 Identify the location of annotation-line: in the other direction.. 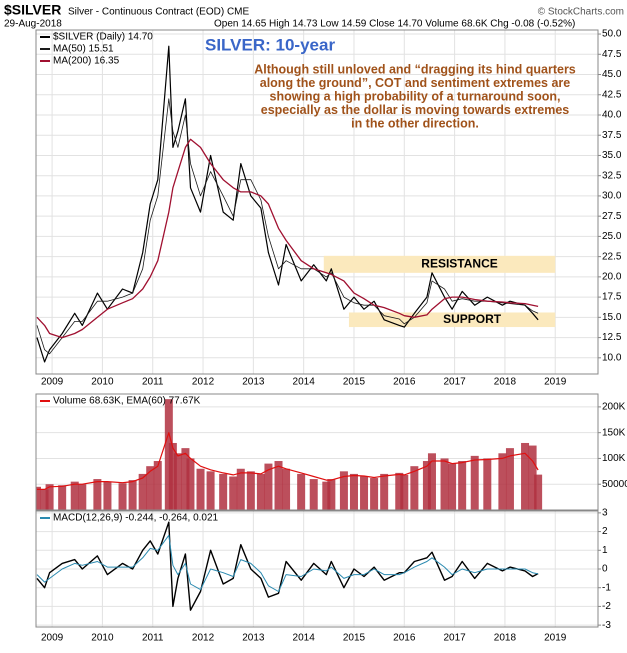
(415, 123).